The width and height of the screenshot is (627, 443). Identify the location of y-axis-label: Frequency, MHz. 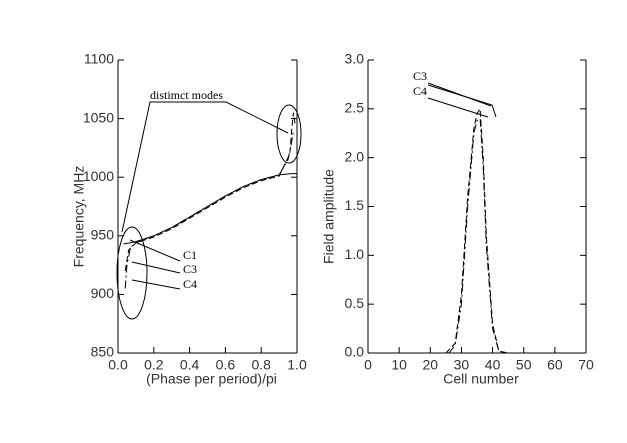
(79, 217).